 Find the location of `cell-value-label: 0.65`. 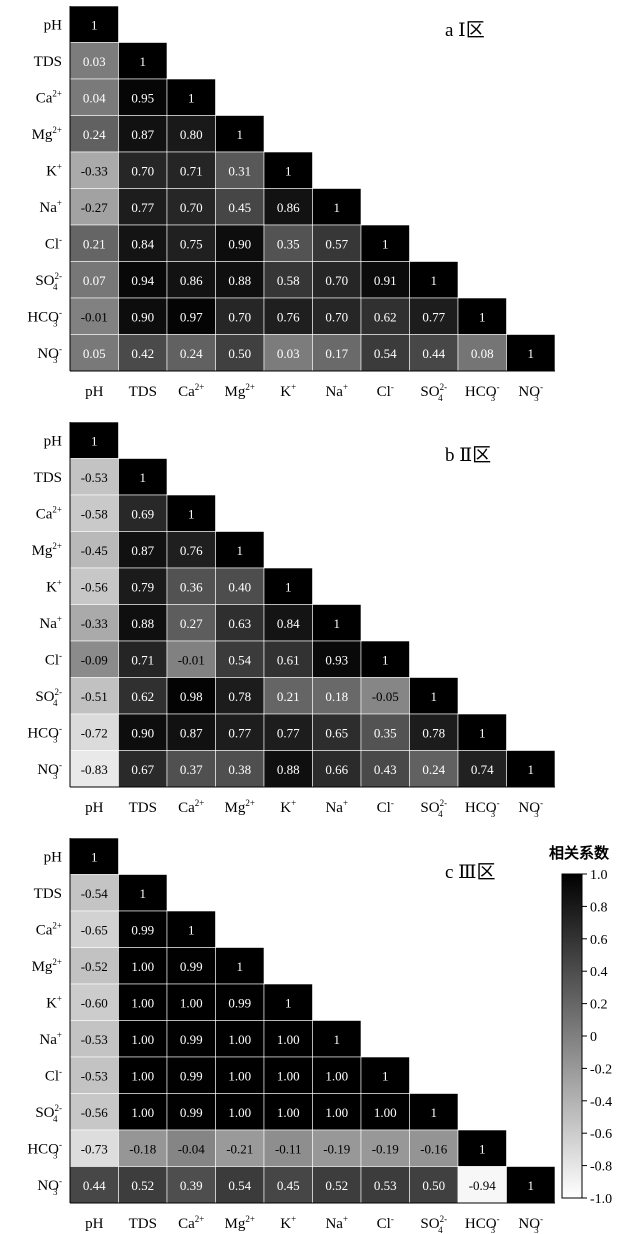

cell-value-label: 0.65 is located at coordinates (336, 732).